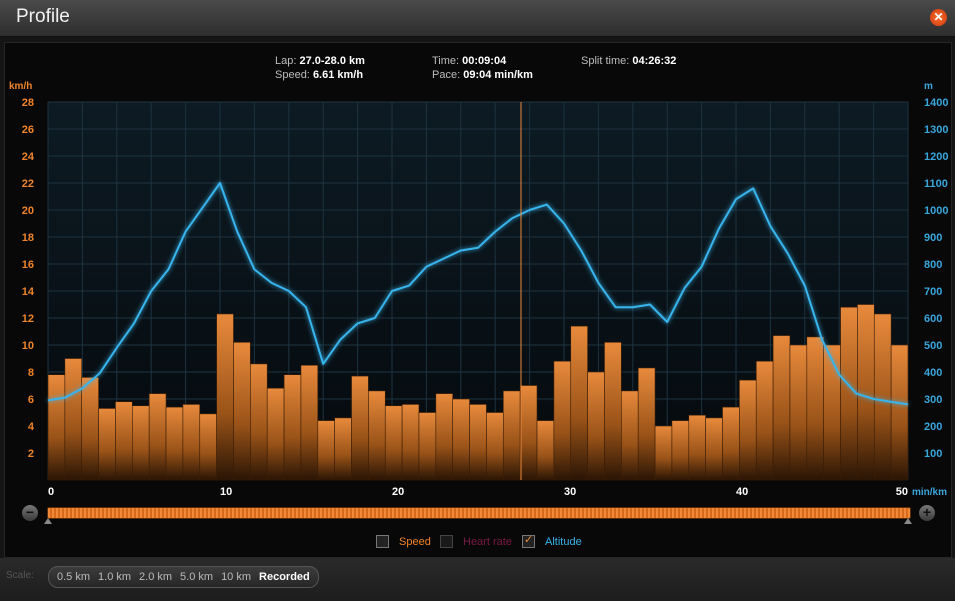  What do you see at coordinates (936, 211) in the screenshot?
I see `altitude-tick-label: 1000` at bounding box center [936, 211].